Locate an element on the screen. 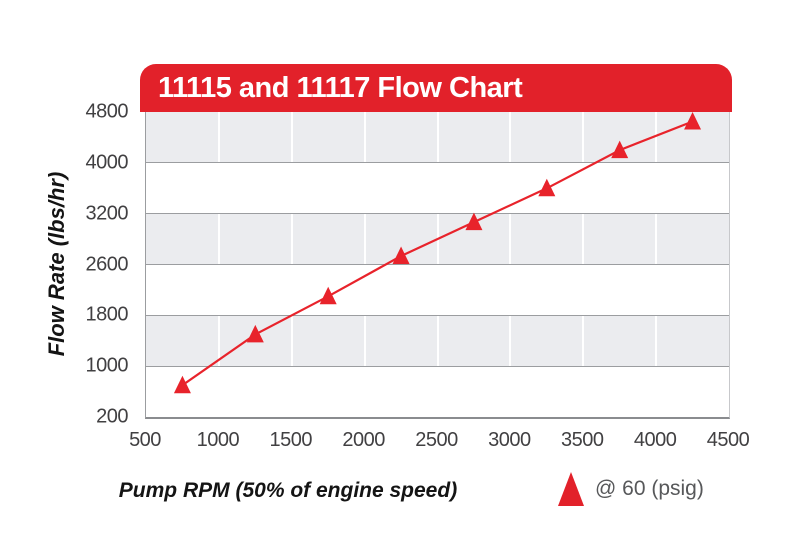  x-axis-title: Pump RPM (50% of engine speed) is located at coordinates (288, 490).